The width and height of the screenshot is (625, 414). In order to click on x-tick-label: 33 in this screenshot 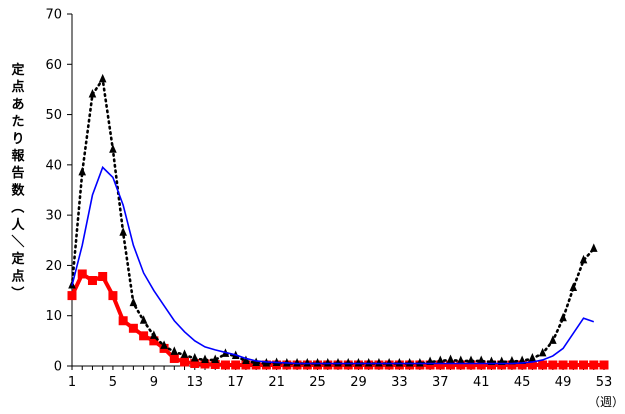, I will do `click(399, 382)`.